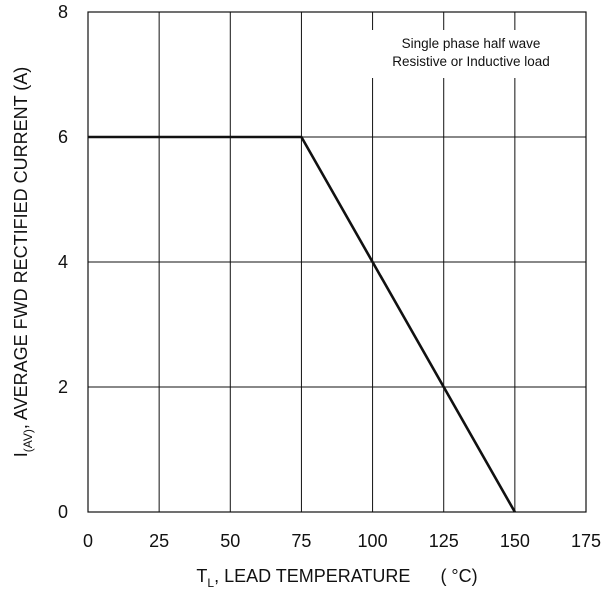 This screenshot has height=594, width=607. I want to click on x-axis-label-main: T, so click(201, 576).